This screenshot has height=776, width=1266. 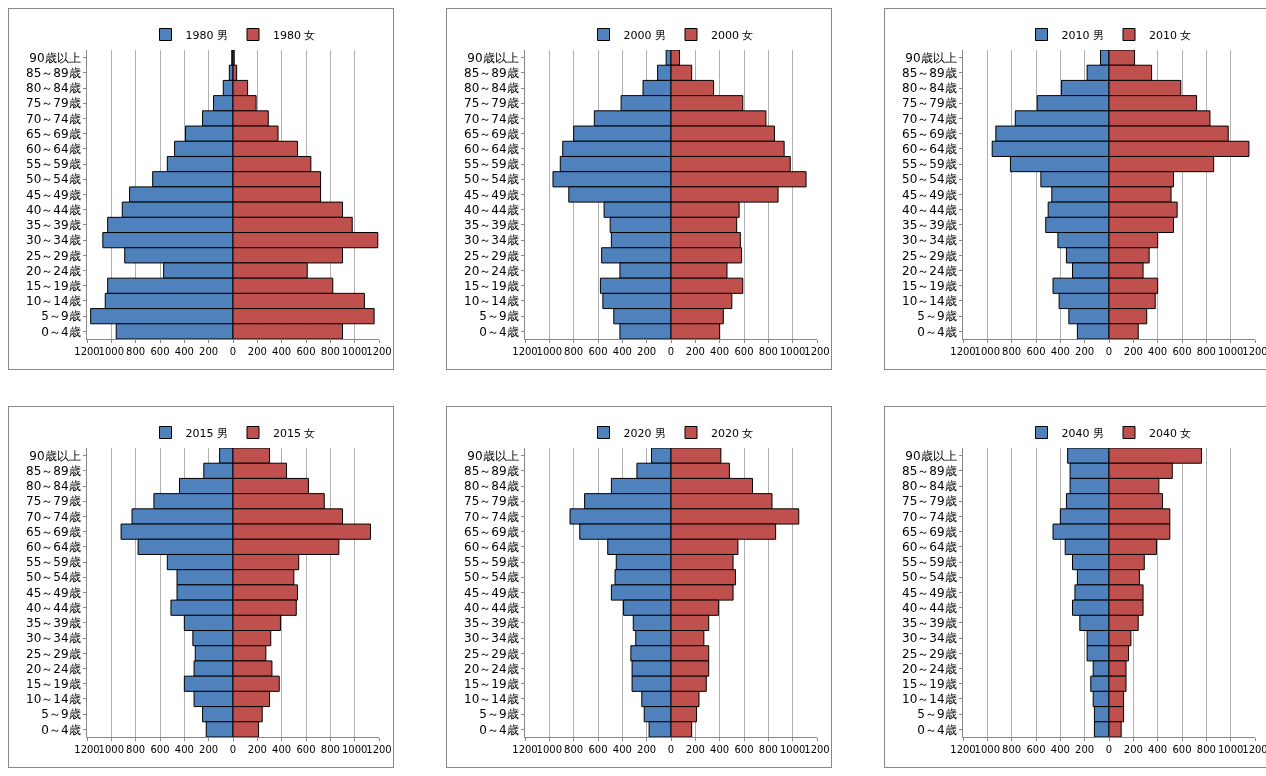 What do you see at coordinates (1082, 433) in the screenshot?
I see `legend-label: 2040 男` at bounding box center [1082, 433].